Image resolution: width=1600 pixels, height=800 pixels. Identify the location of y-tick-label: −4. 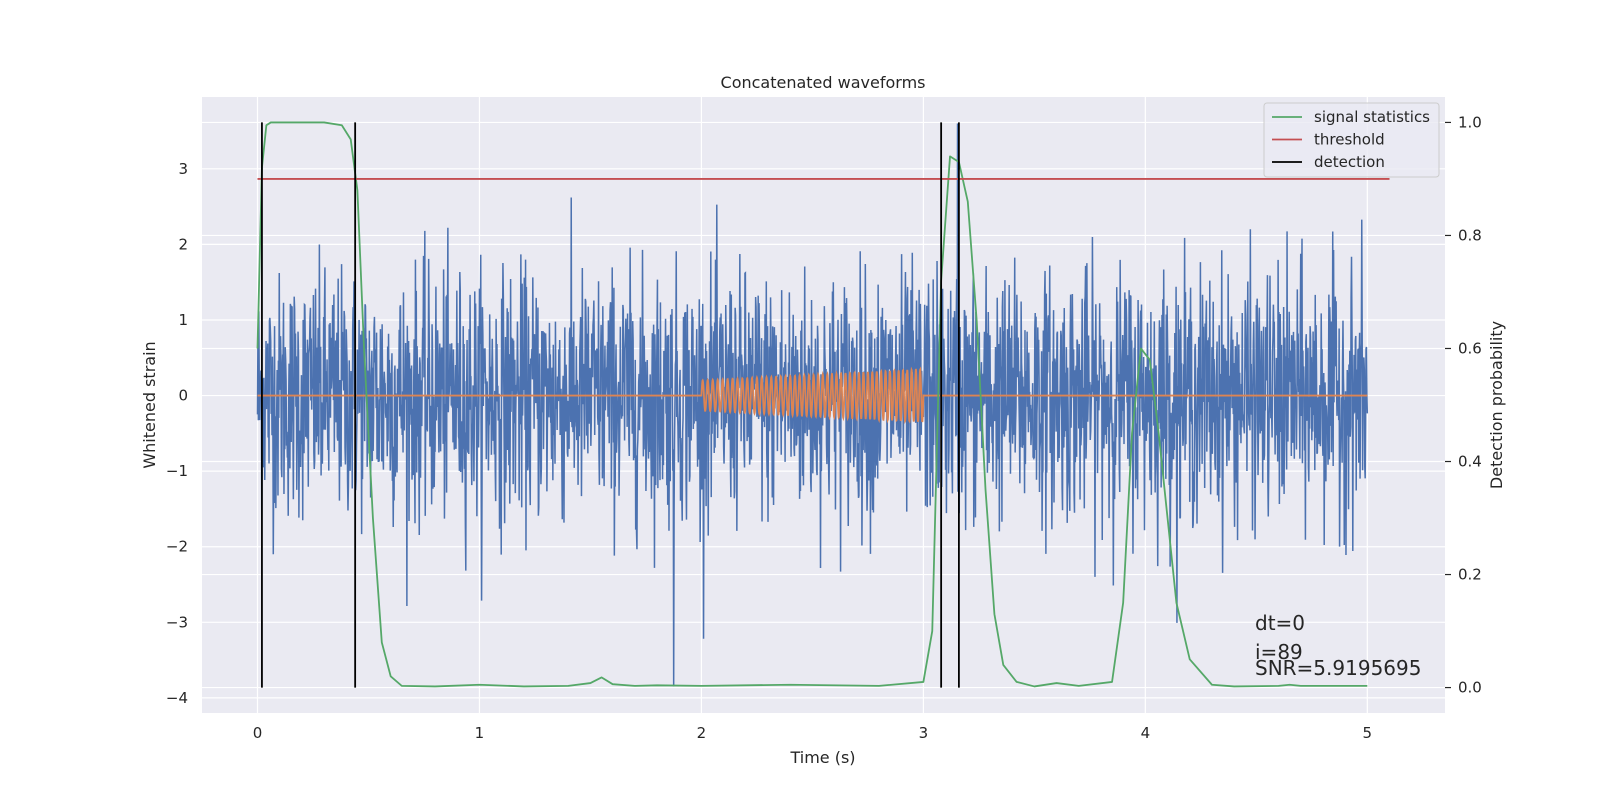
(177, 698).